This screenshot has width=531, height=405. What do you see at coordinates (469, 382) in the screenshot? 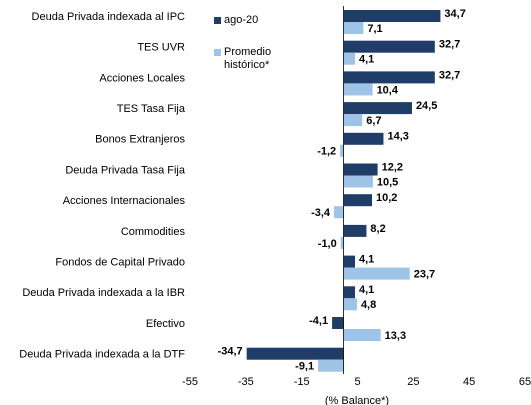
I see `x-tick-label: 45` at bounding box center [469, 382].